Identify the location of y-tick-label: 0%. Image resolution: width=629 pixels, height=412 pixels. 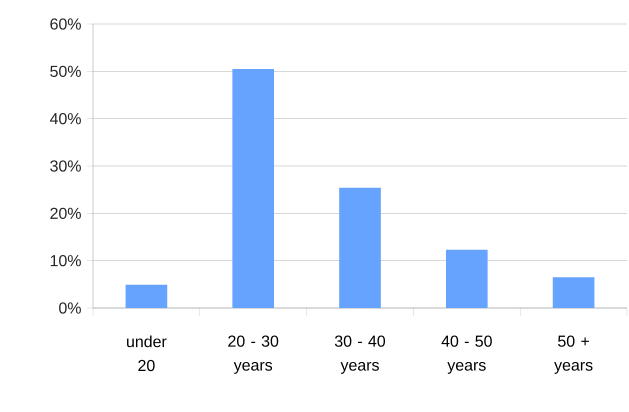
(70, 308).